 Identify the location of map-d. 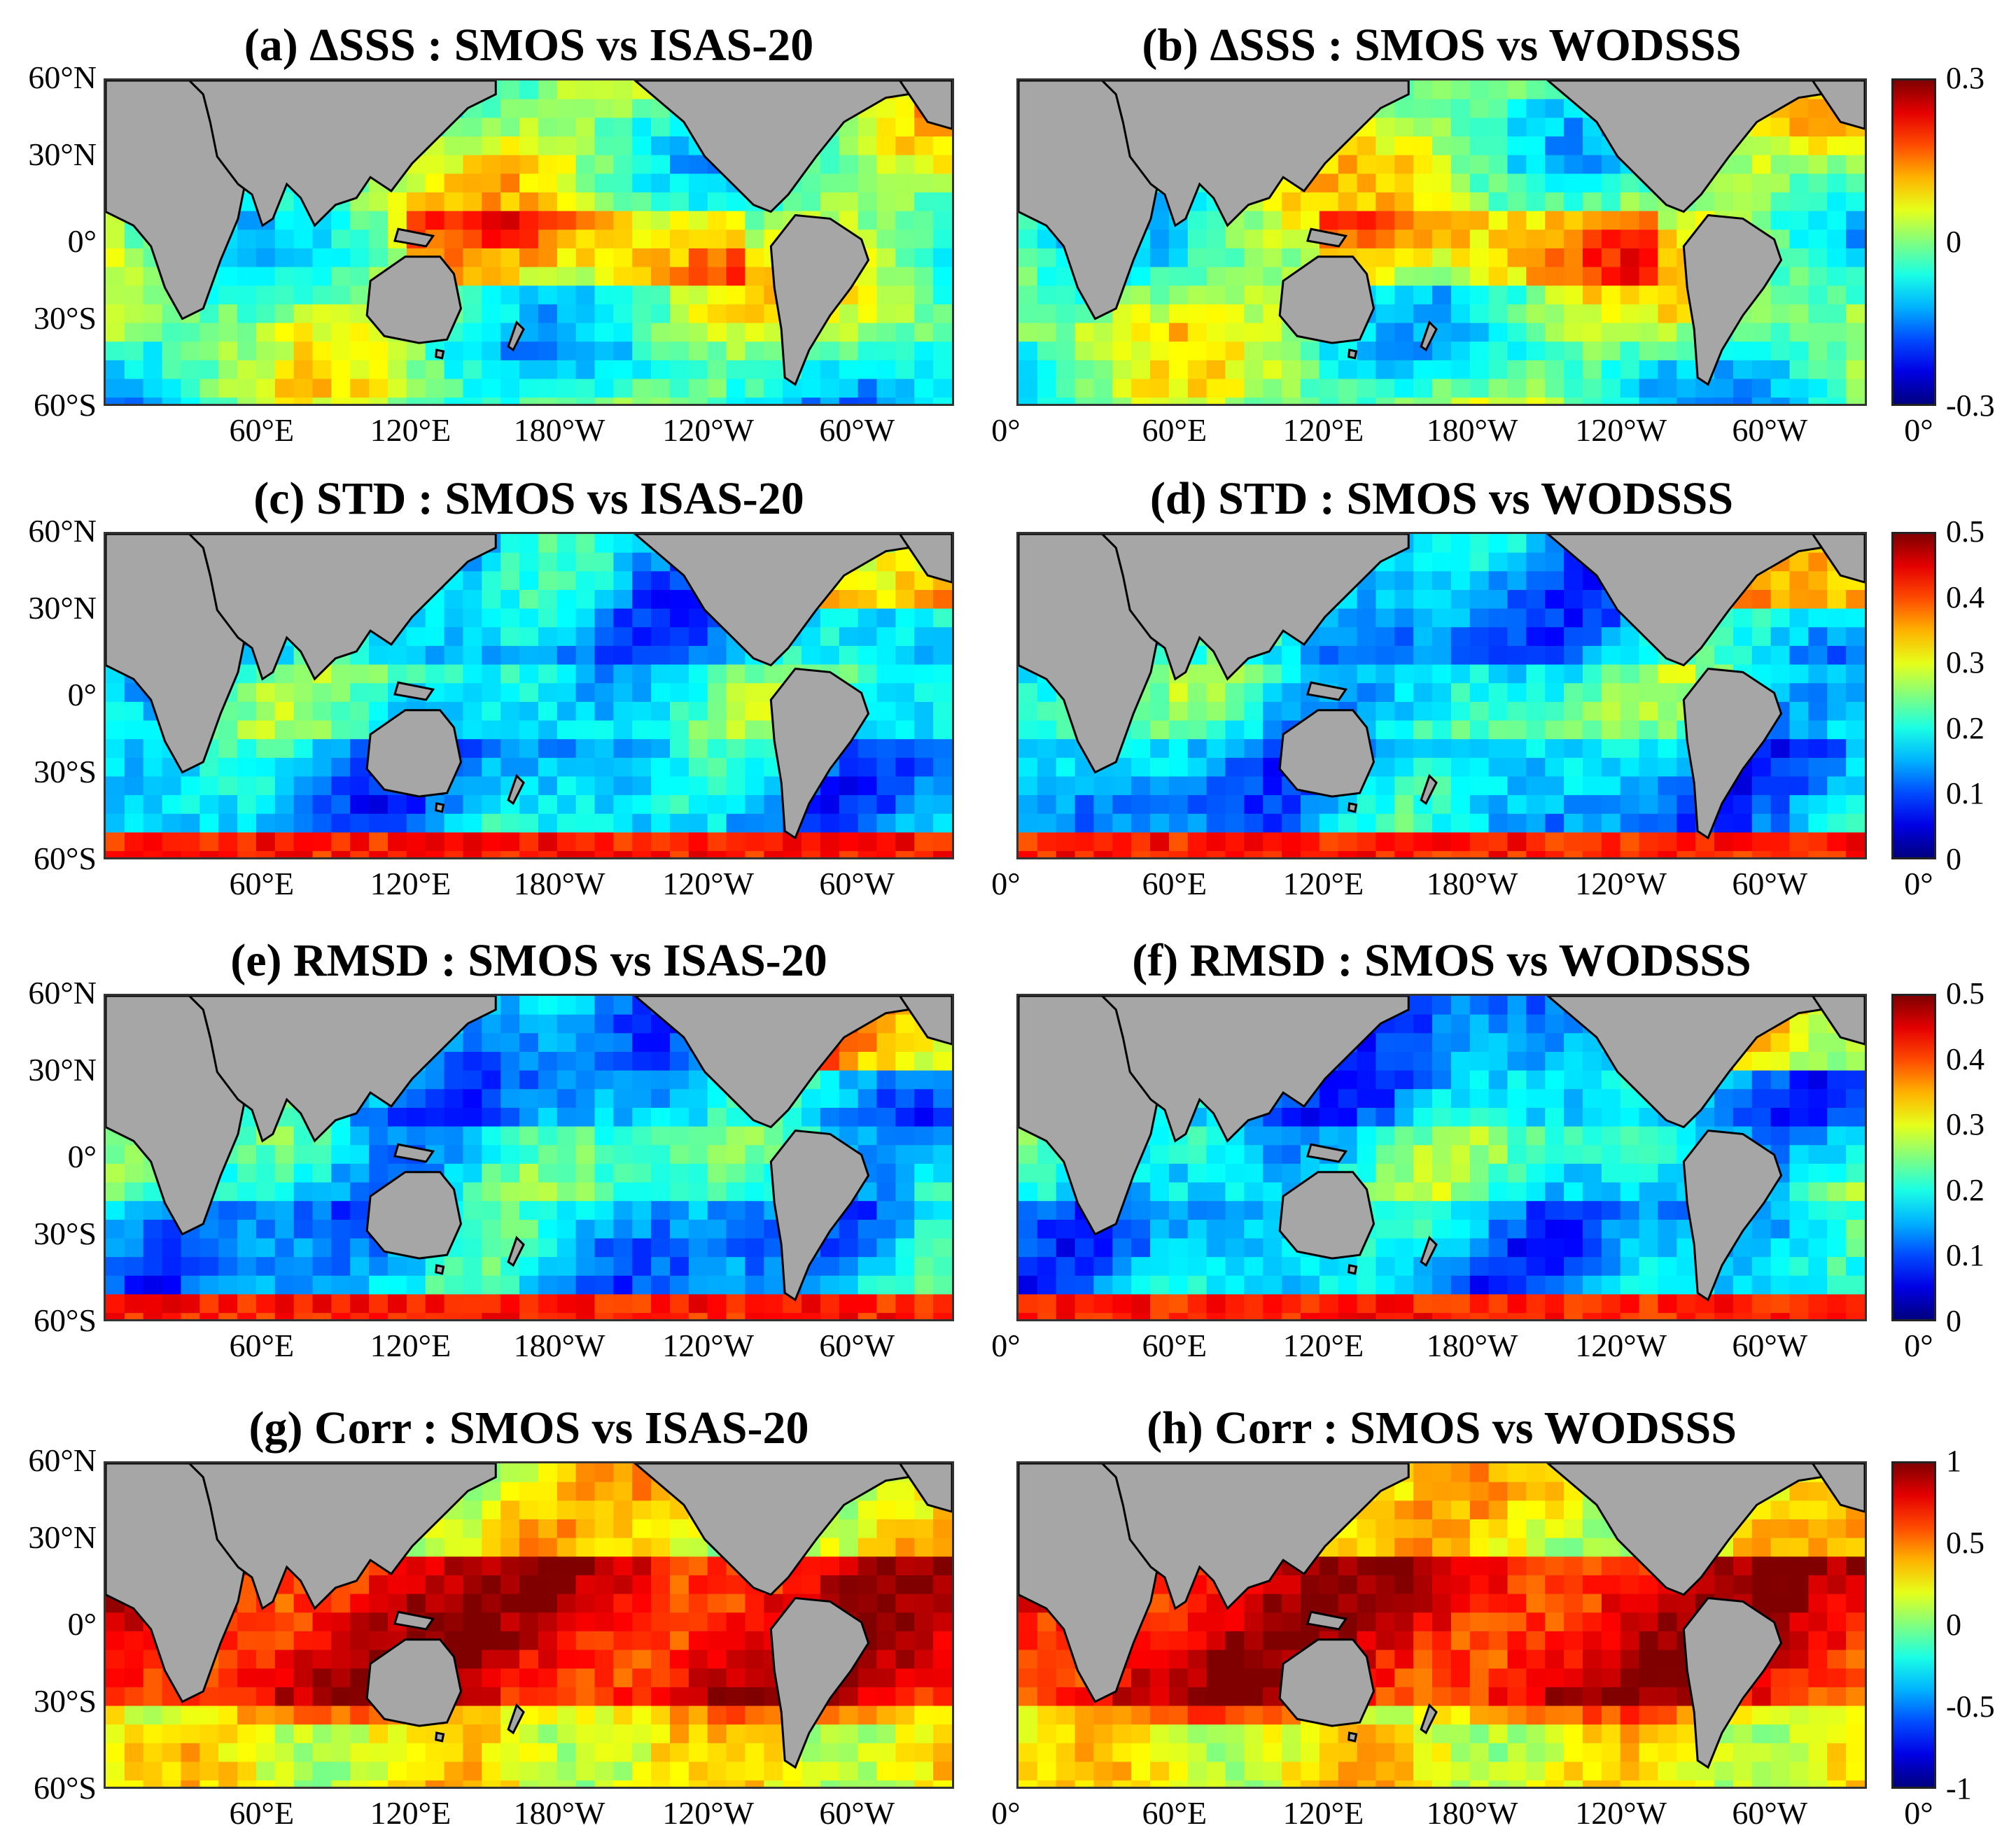
(1441, 695).